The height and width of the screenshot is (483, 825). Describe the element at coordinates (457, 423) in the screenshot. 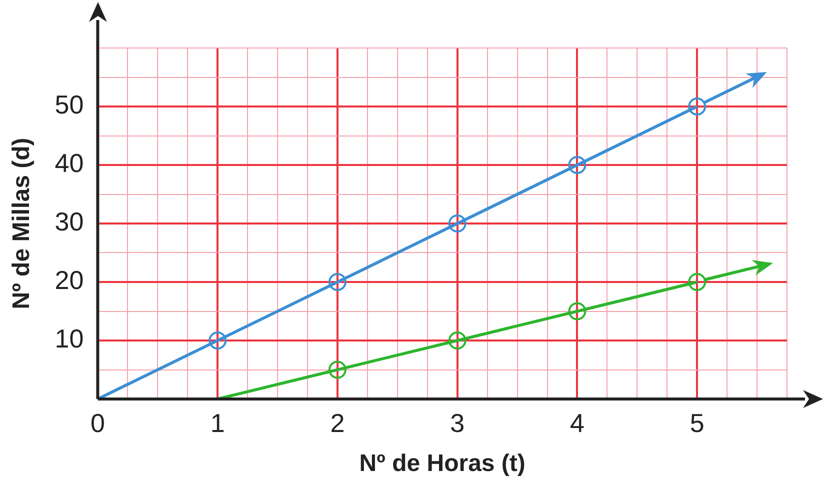

I see `x-tick-label: 3` at that location.